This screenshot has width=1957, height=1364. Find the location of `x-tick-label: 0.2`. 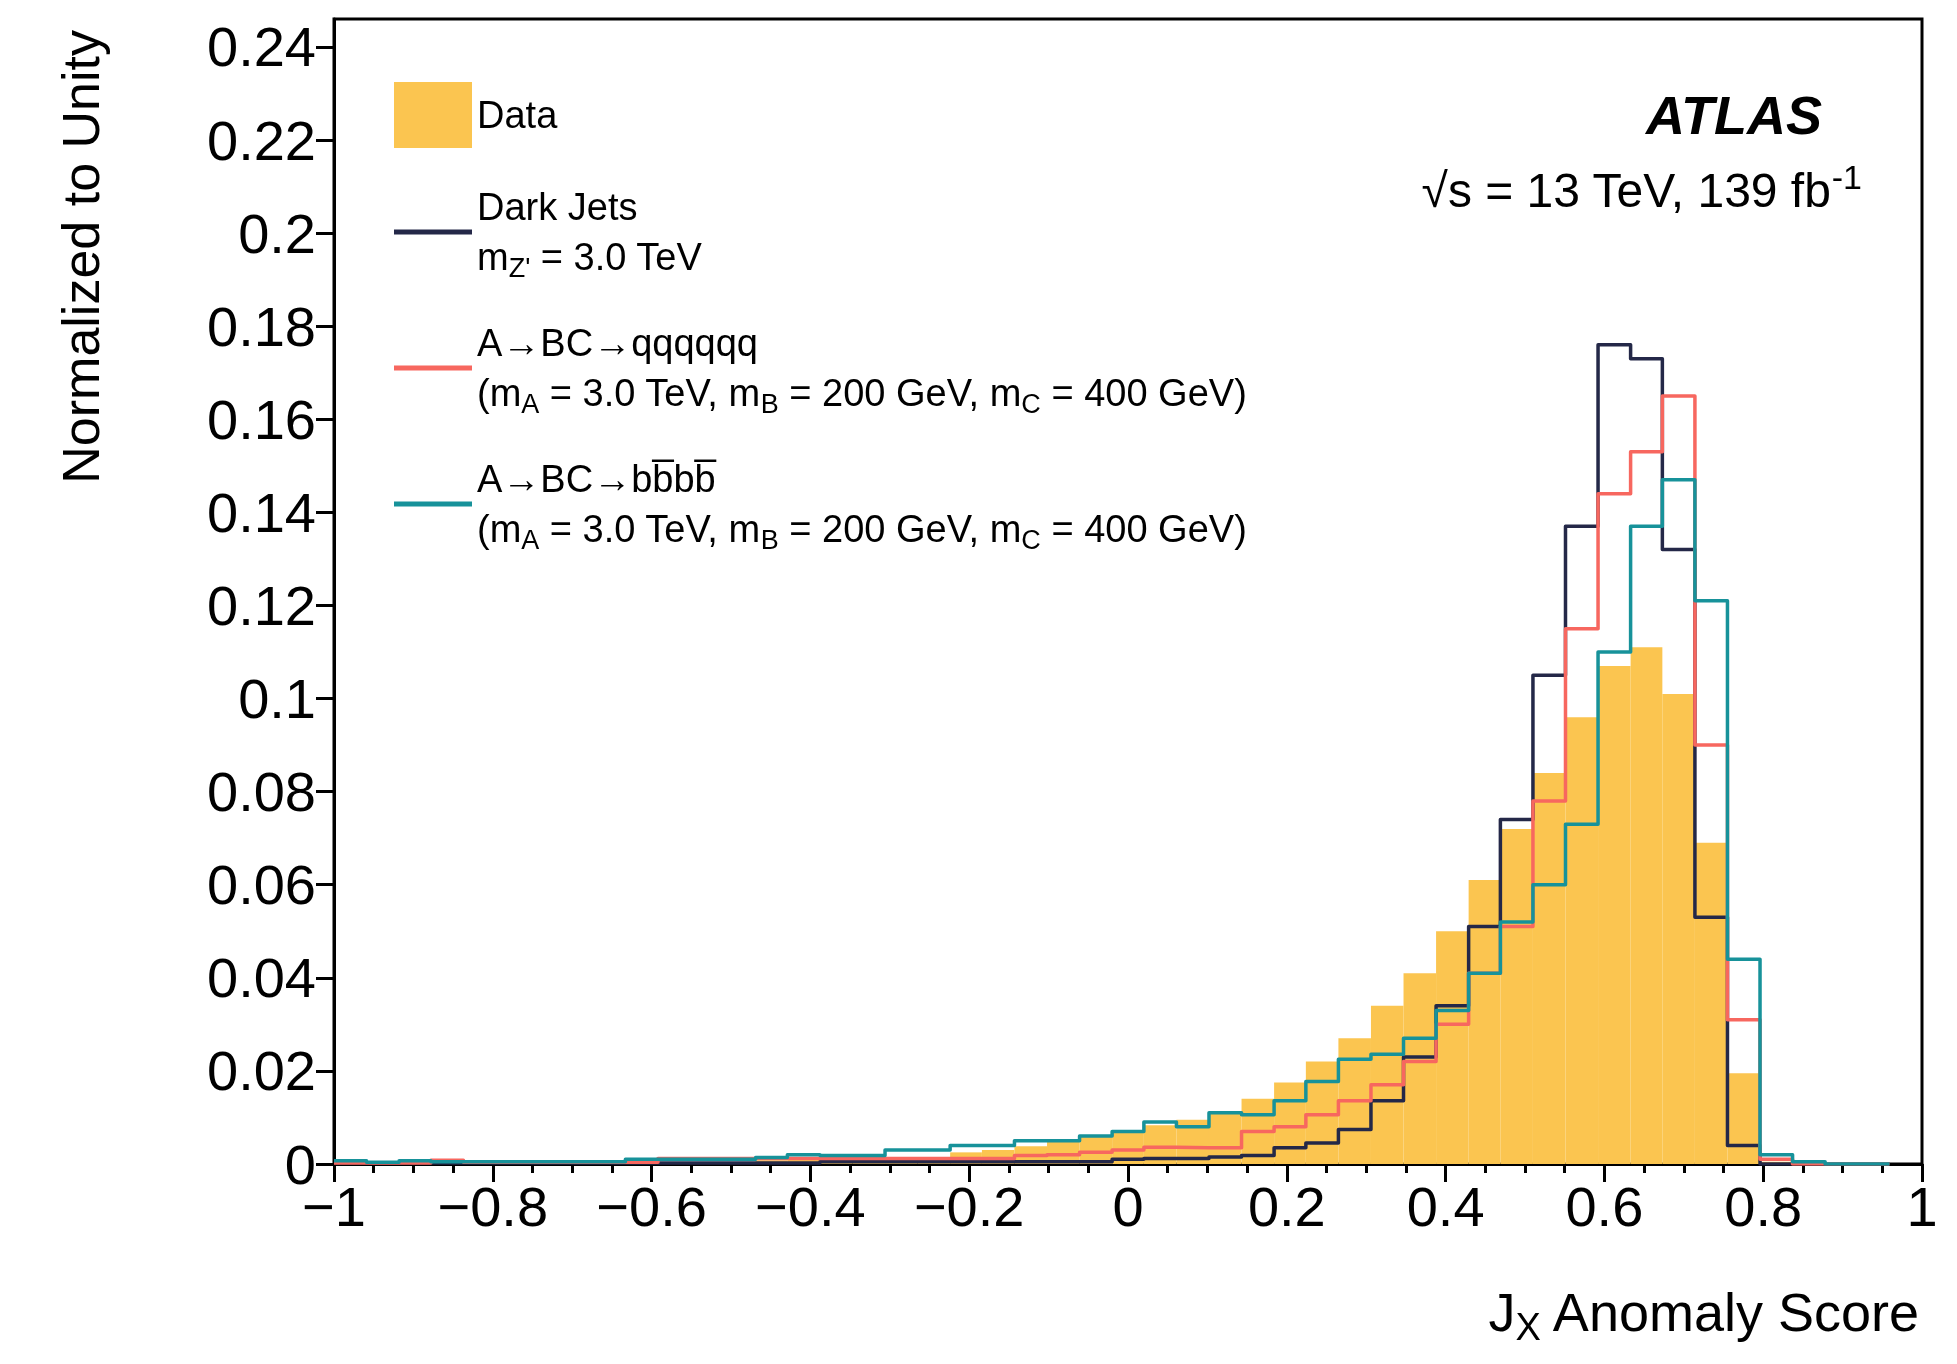

x-tick-label: 0.2 is located at coordinates (1286, 1206).